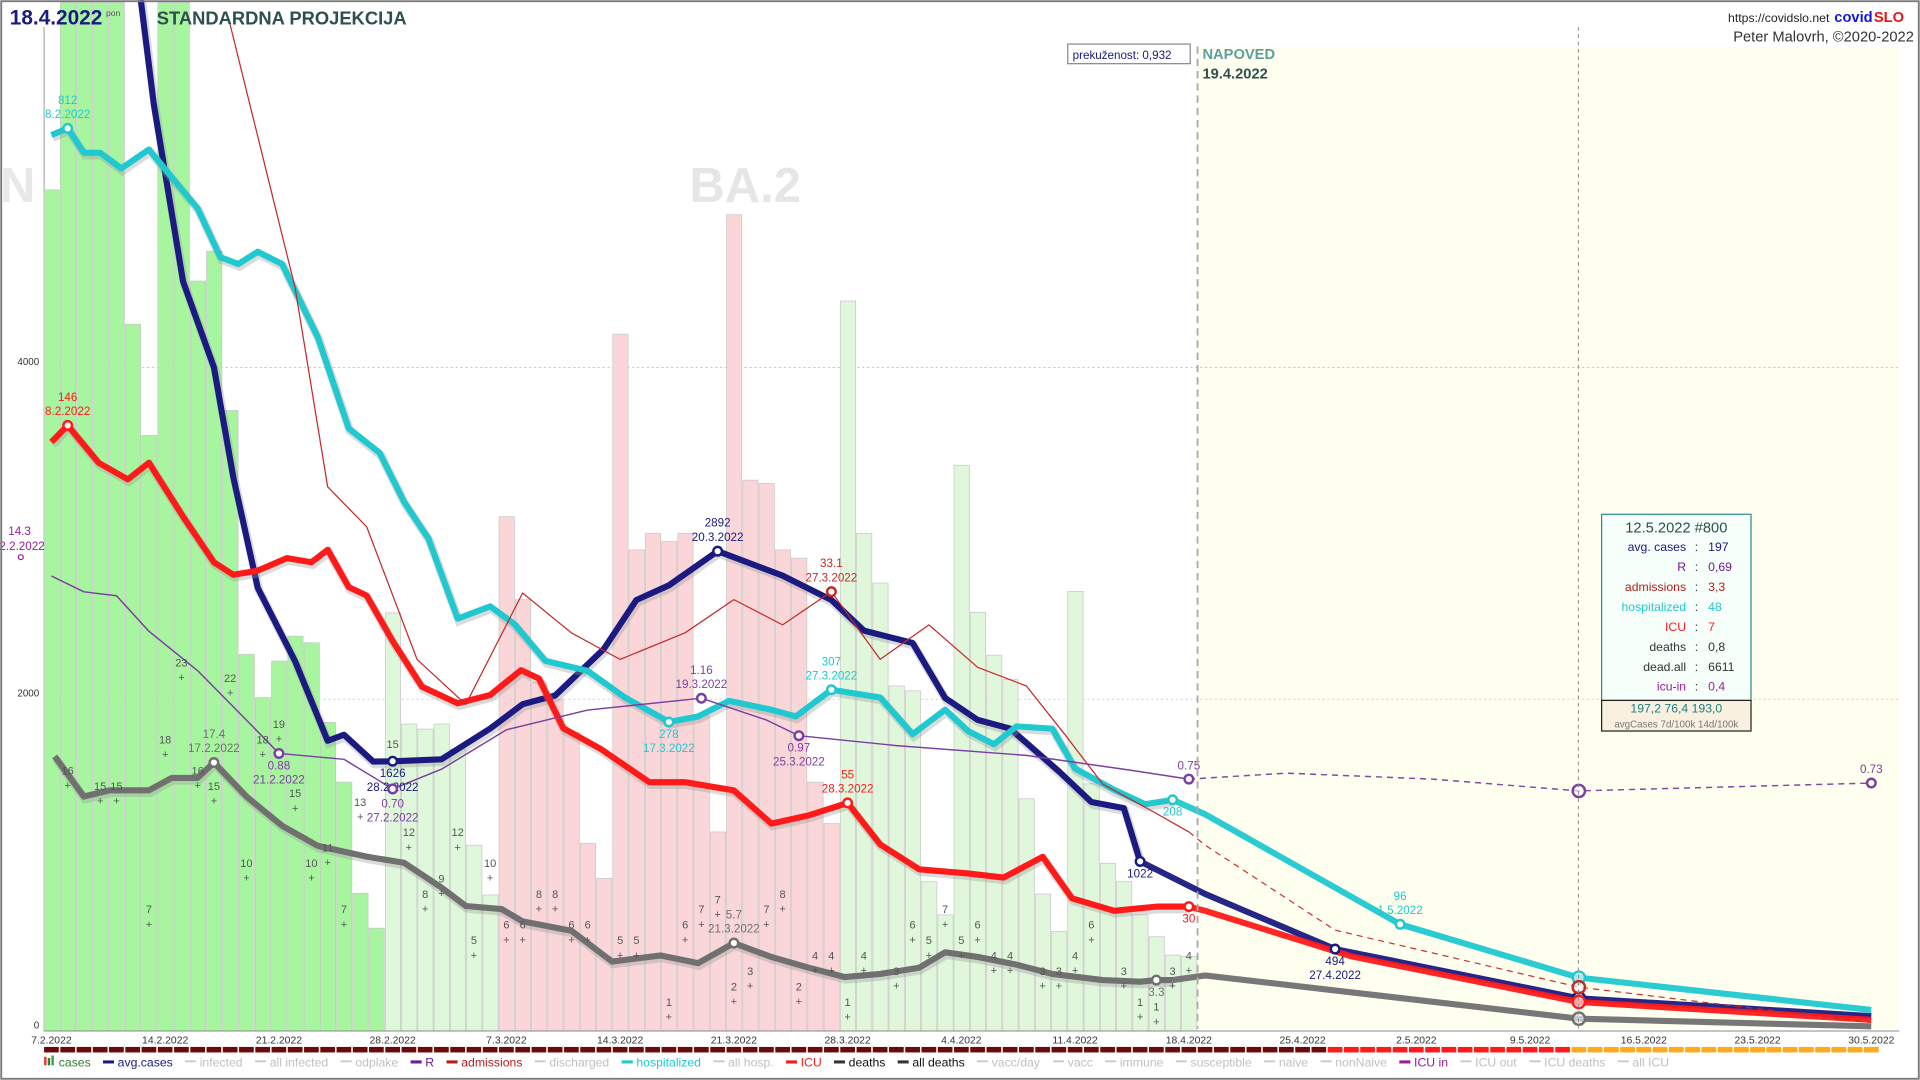 This screenshot has height=1080, width=1920. What do you see at coordinates (393, 745) in the screenshot?
I see `daily-death-label: 15` at bounding box center [393, 745].